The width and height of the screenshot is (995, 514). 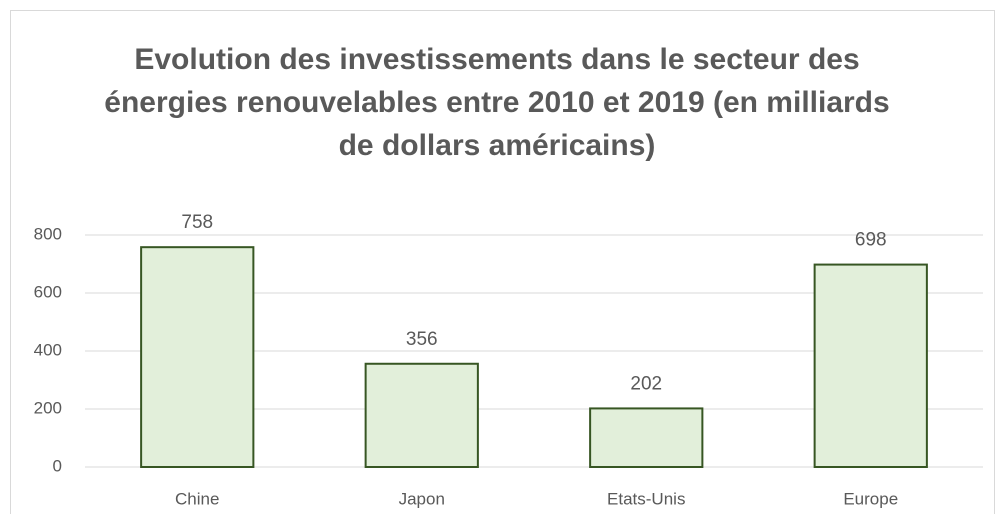 What do you see at coordinates (870, 498) in the screenshot?
I see `x-tick-label: Europe` at bounding box center [870, 498].